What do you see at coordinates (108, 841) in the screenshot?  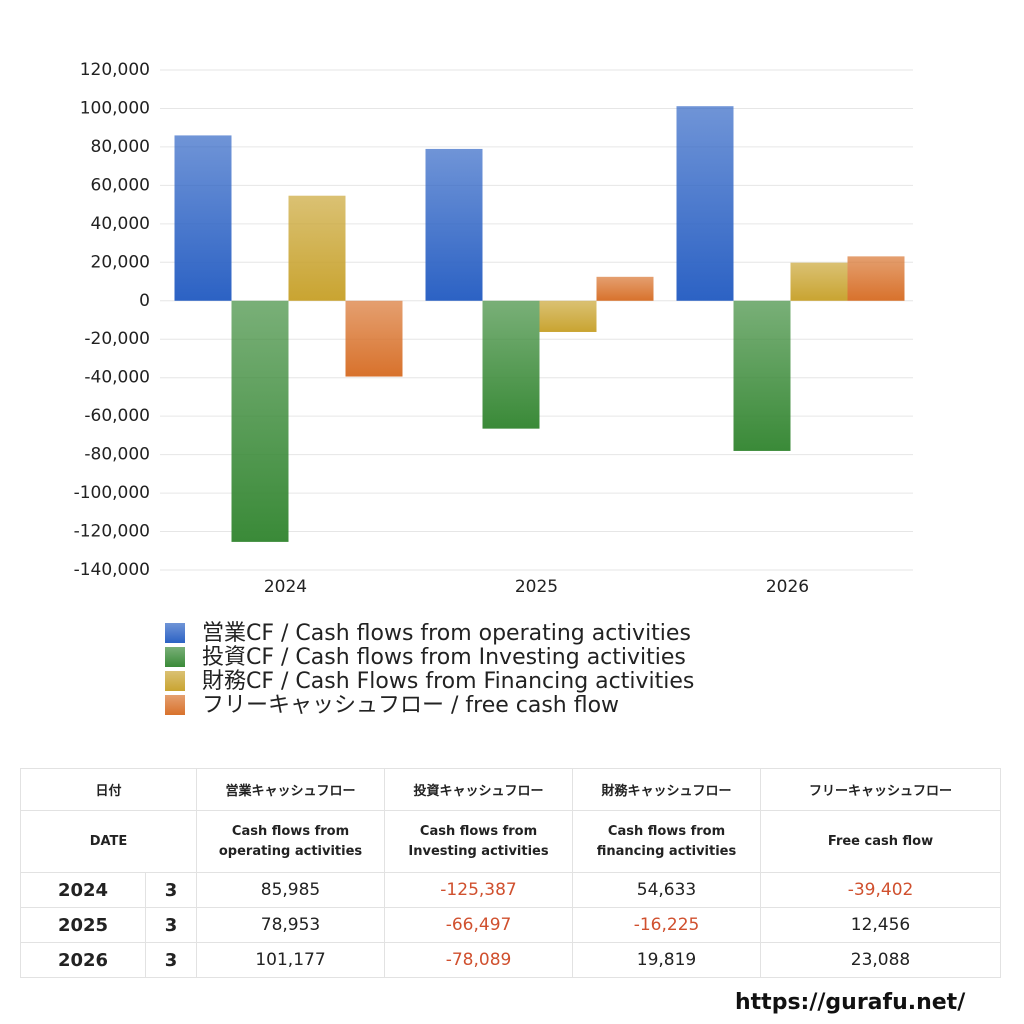 I see `table-cell: DATE` at bounding box center [108, 841].